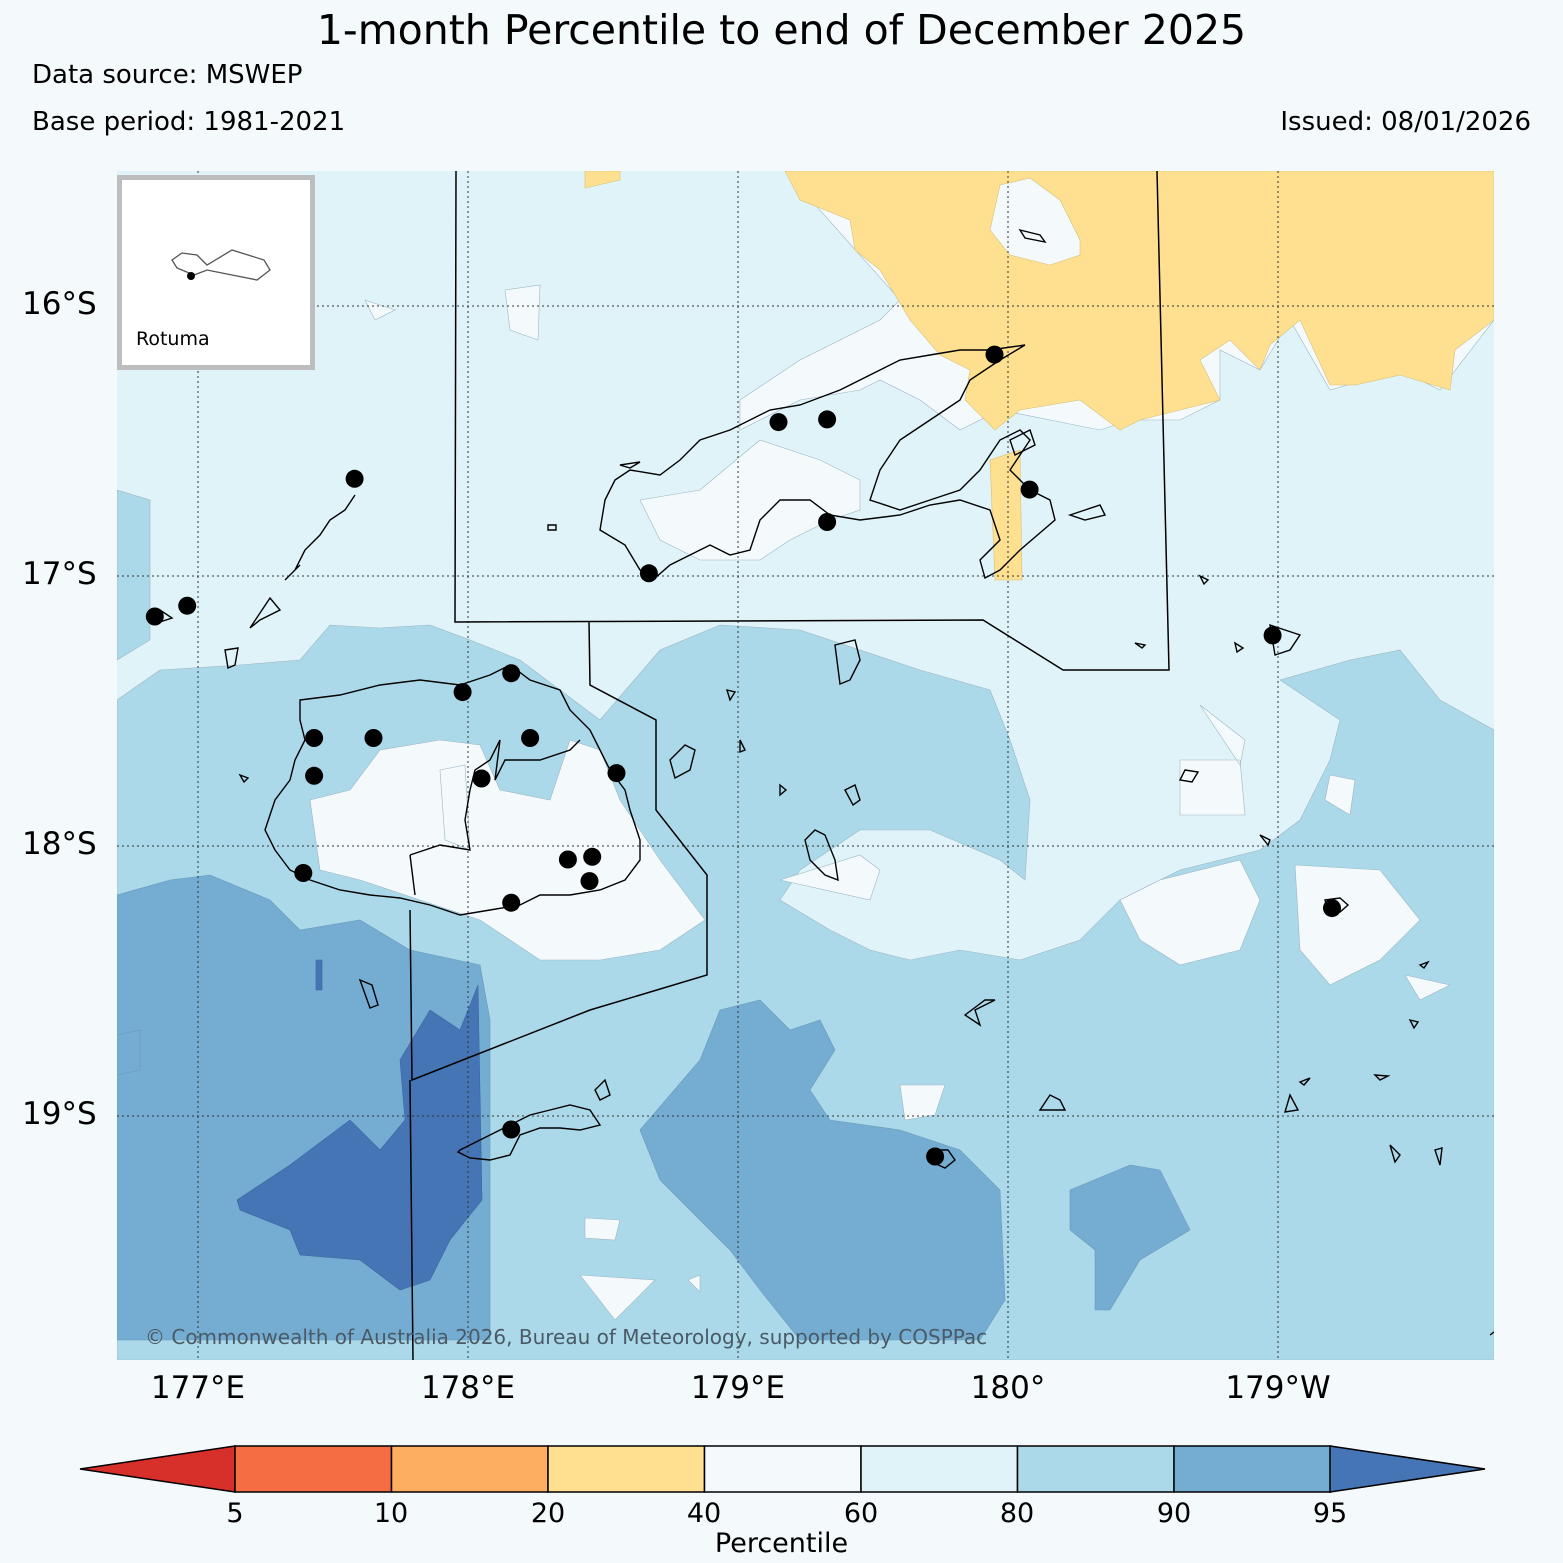 The width and height of the screenshot is (1563, 1563). Describe the element at coordinates (781, 1543) in the screenshot. I see `colorbar-title: Percentile` at that location.